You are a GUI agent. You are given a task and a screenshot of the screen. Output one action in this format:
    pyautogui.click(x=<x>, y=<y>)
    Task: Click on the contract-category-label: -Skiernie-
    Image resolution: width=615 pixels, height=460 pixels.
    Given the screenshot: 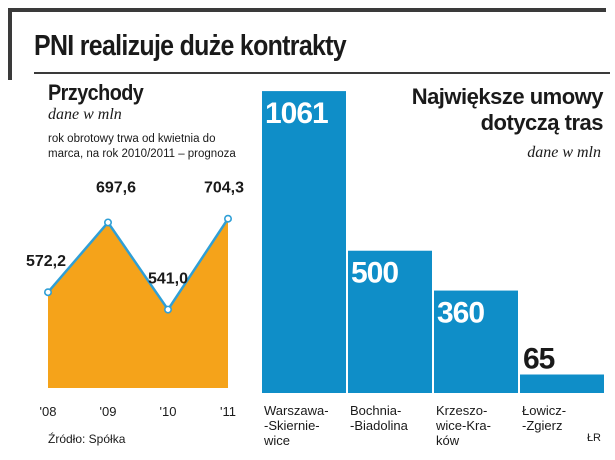 What is the action you would take?
    pyautogui.click(x=292, y=425)
    